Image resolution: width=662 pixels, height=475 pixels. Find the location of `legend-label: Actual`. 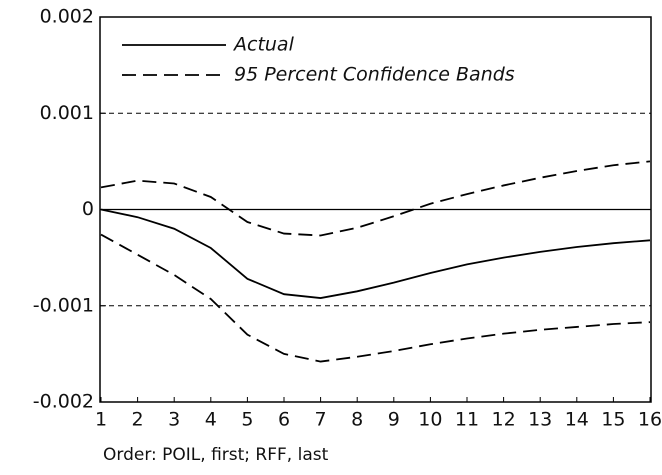

legend-label: Actual is located at coordinates (263, 45).